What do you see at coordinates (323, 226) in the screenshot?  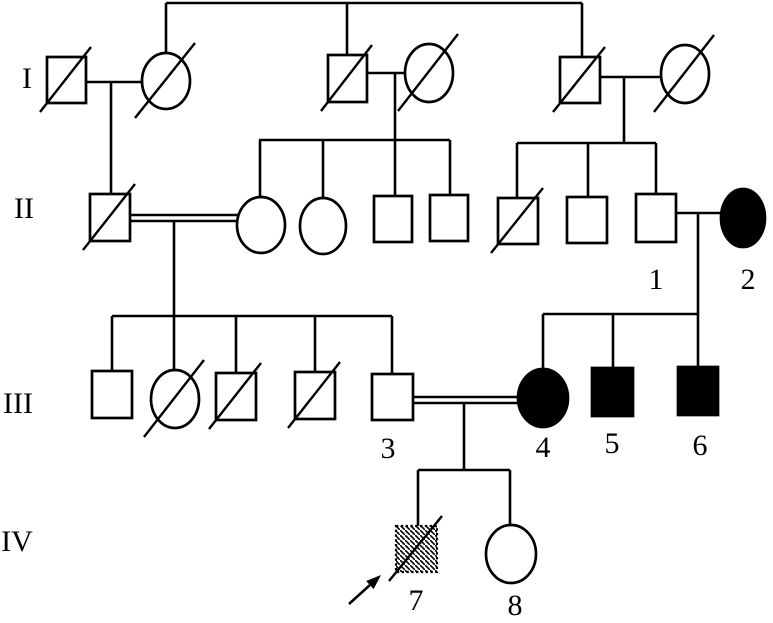 I see `person-II-c` at bounding box center [323, 226].